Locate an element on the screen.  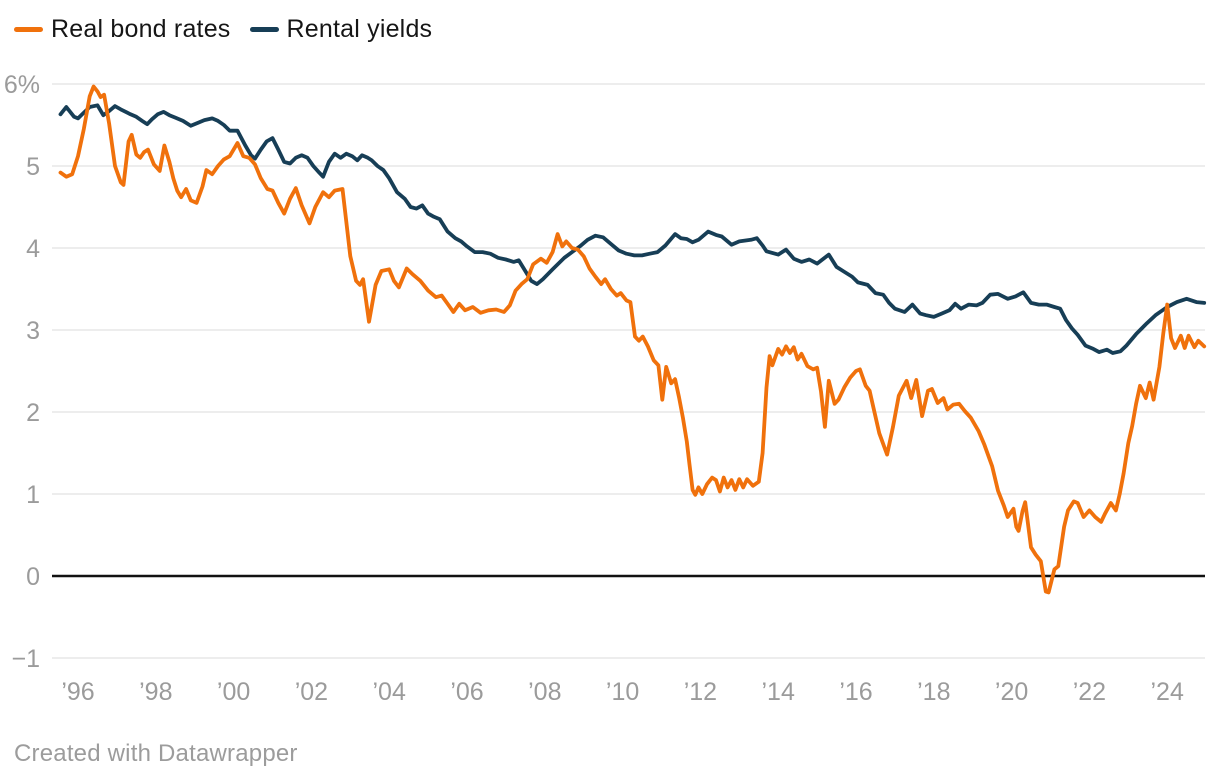
legend-item-real-bond-rates: Real bond rates is located at coordinates (122, 29).